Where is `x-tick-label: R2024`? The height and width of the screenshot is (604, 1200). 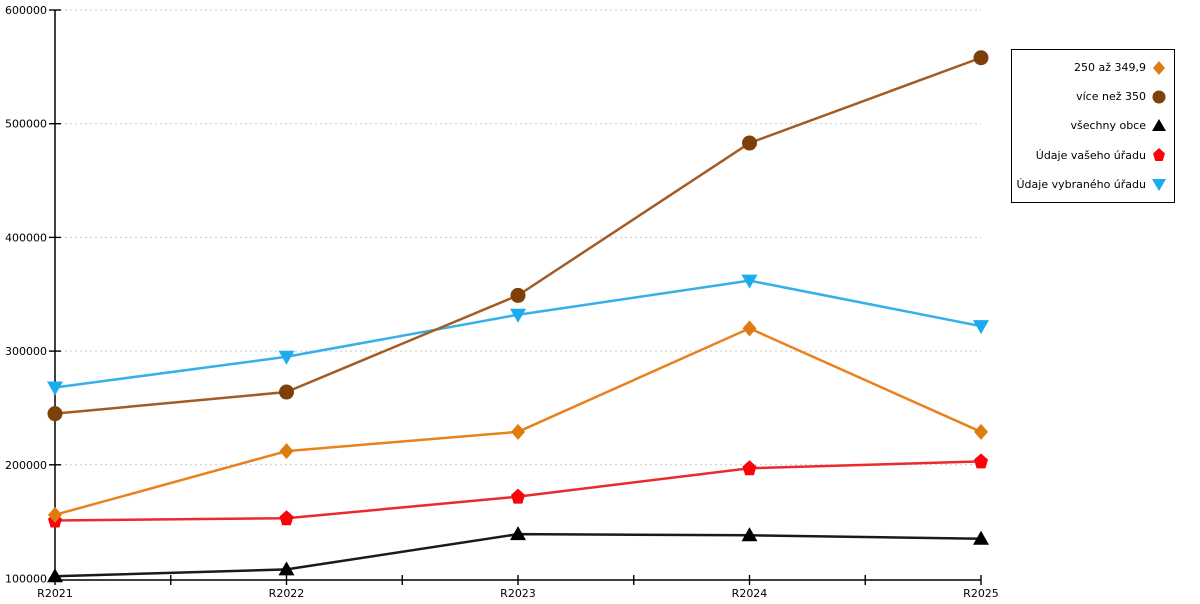 x-tick-label: R2024 is located at coordinates (750, 593).